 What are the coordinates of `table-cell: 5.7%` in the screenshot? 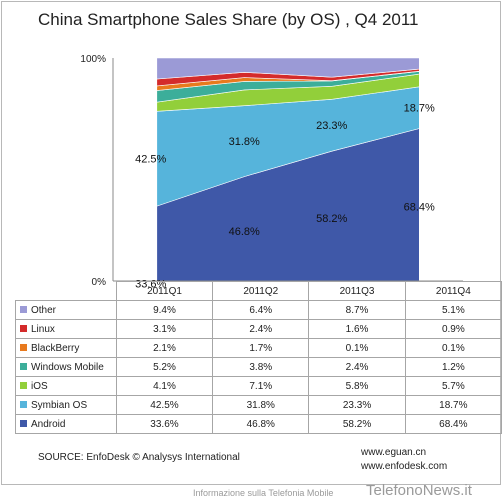 It's located at (453, 386).